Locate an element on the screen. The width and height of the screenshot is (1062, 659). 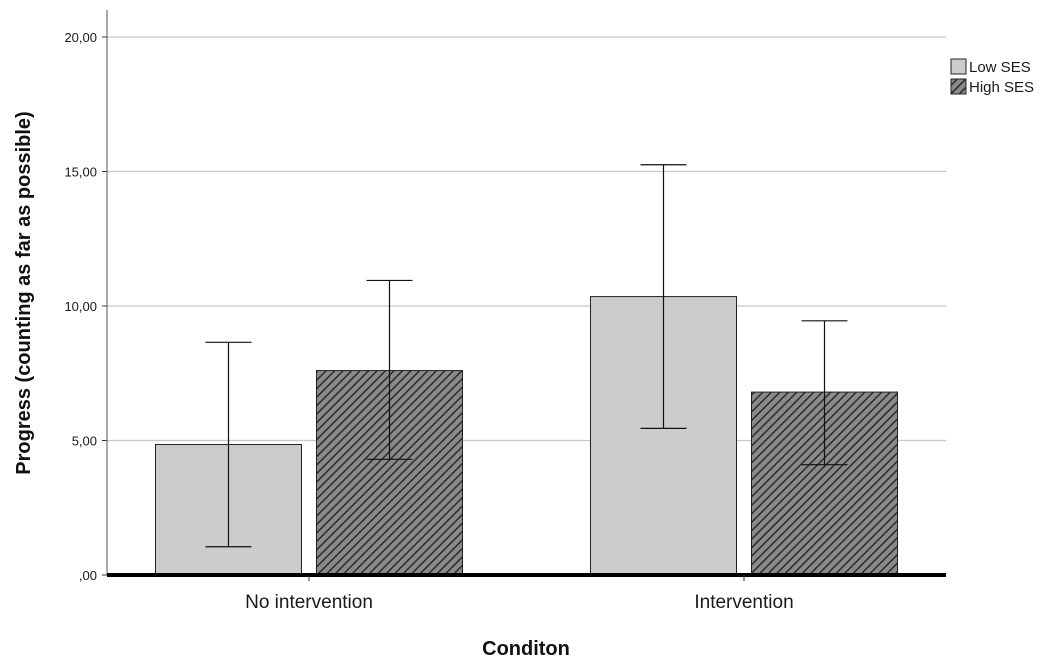
y-tick-label: ,00 is located at coordinates (88, 575).